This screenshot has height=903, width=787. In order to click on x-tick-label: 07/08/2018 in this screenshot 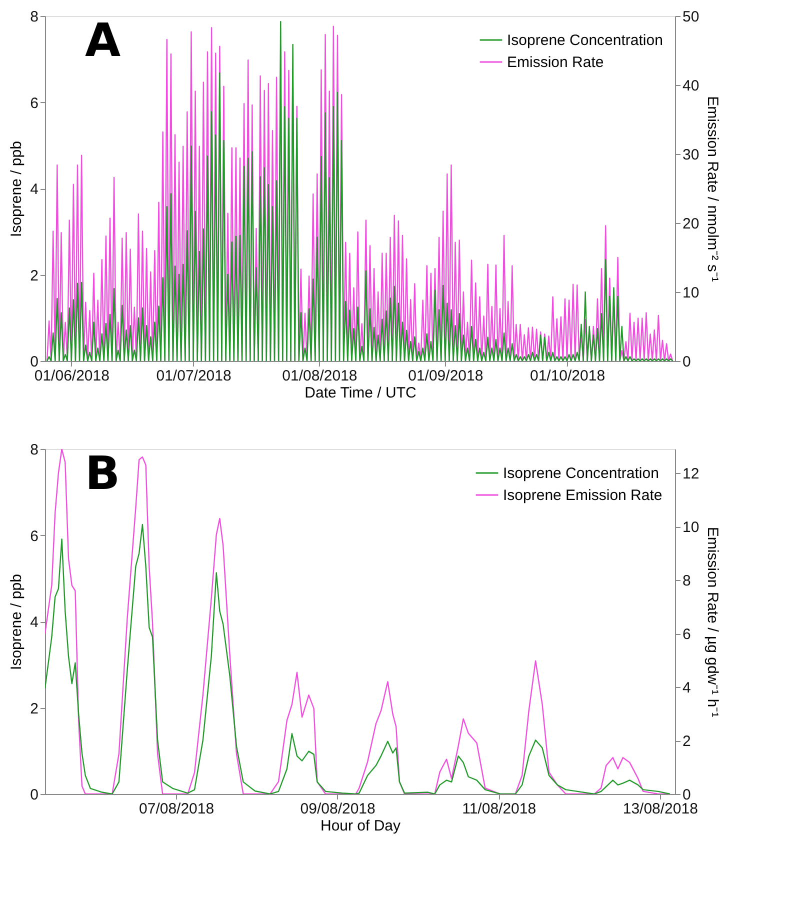, I will do `click(176, 809)`.